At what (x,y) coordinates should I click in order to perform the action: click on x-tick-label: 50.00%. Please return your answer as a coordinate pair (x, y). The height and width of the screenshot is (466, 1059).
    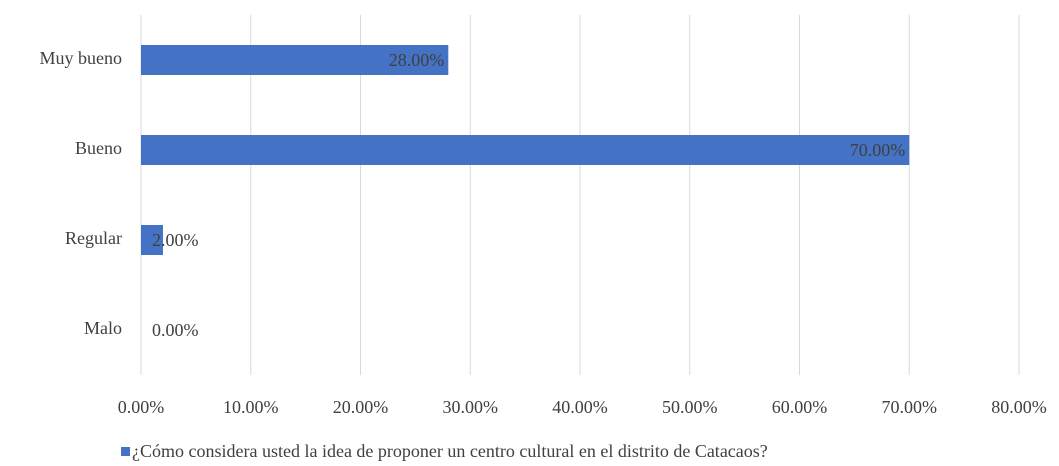
    Looking at the image, I should click on (690, 407).